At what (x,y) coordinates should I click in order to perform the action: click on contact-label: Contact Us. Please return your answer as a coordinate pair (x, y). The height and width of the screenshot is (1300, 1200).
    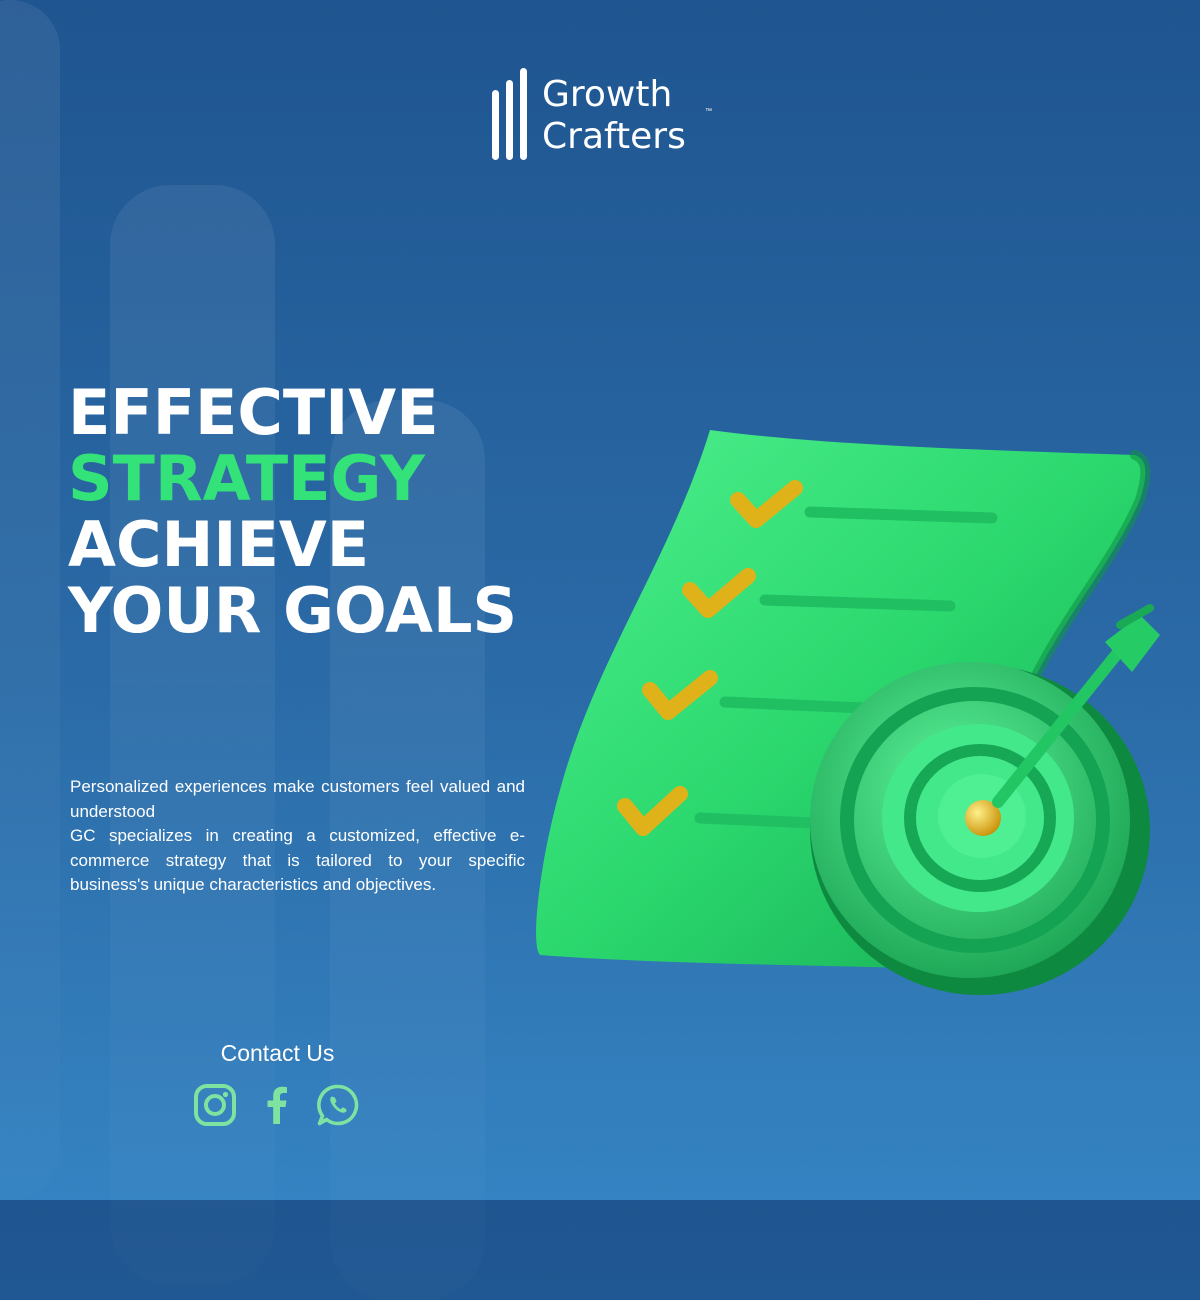
    Looking at the image, I should click on (277, 1053).